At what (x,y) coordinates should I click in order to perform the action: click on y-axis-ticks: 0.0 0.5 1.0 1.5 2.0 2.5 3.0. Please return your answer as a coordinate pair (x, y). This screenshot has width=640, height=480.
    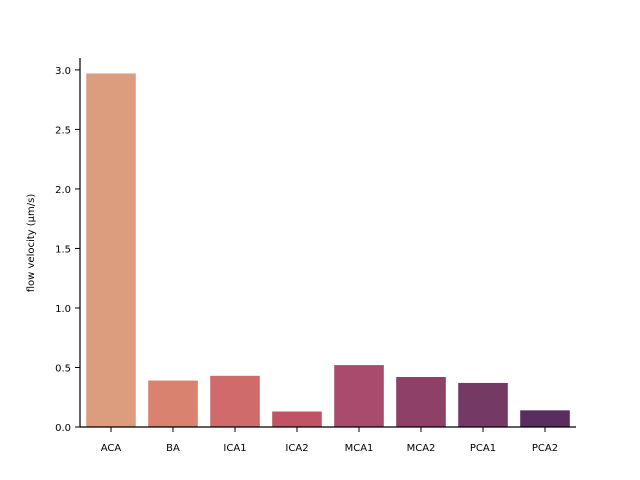
    Looking at the image, I should click on (67, 250).